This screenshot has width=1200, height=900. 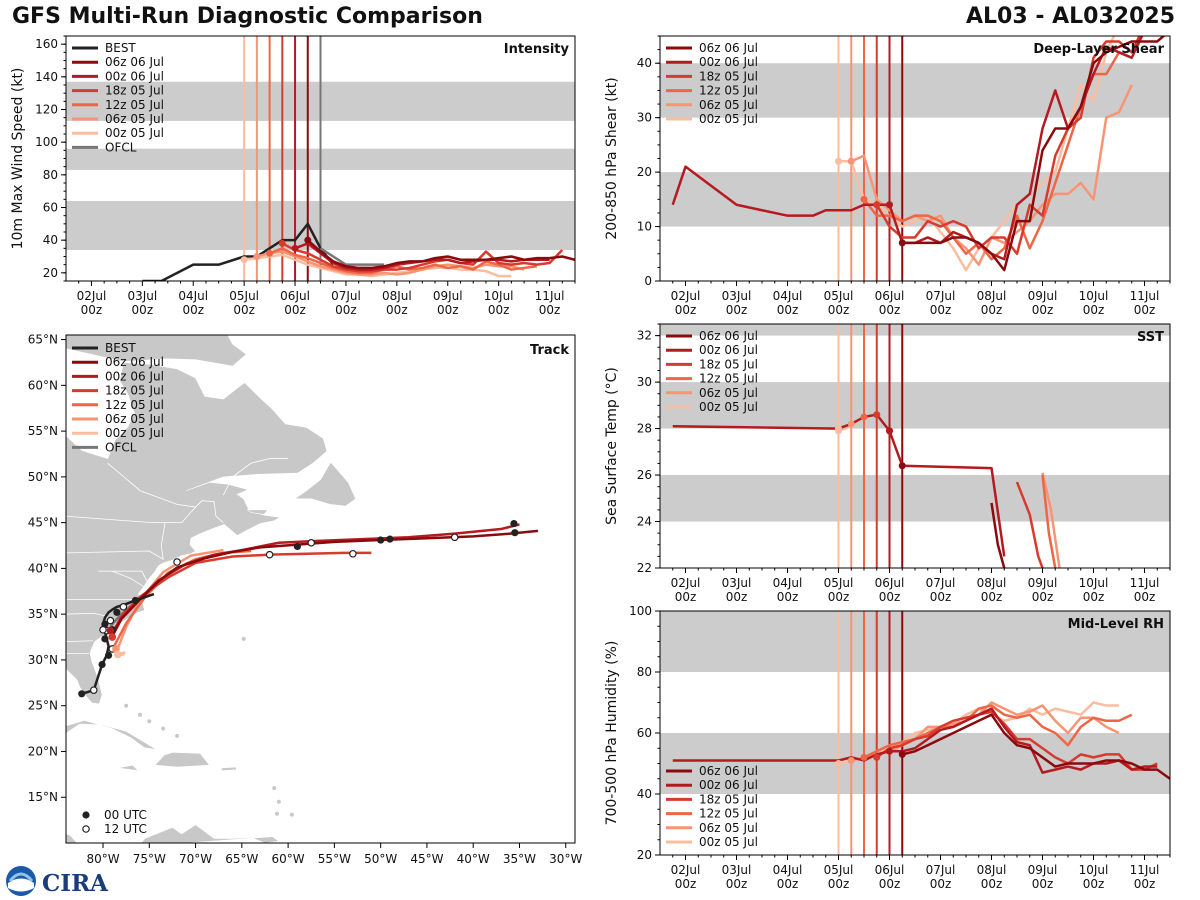 What do you see at coordinates (728, 336) in the screenshot?
I see `sst-legend-label: 06z 06 Jul` at bounding box center [728, 336].